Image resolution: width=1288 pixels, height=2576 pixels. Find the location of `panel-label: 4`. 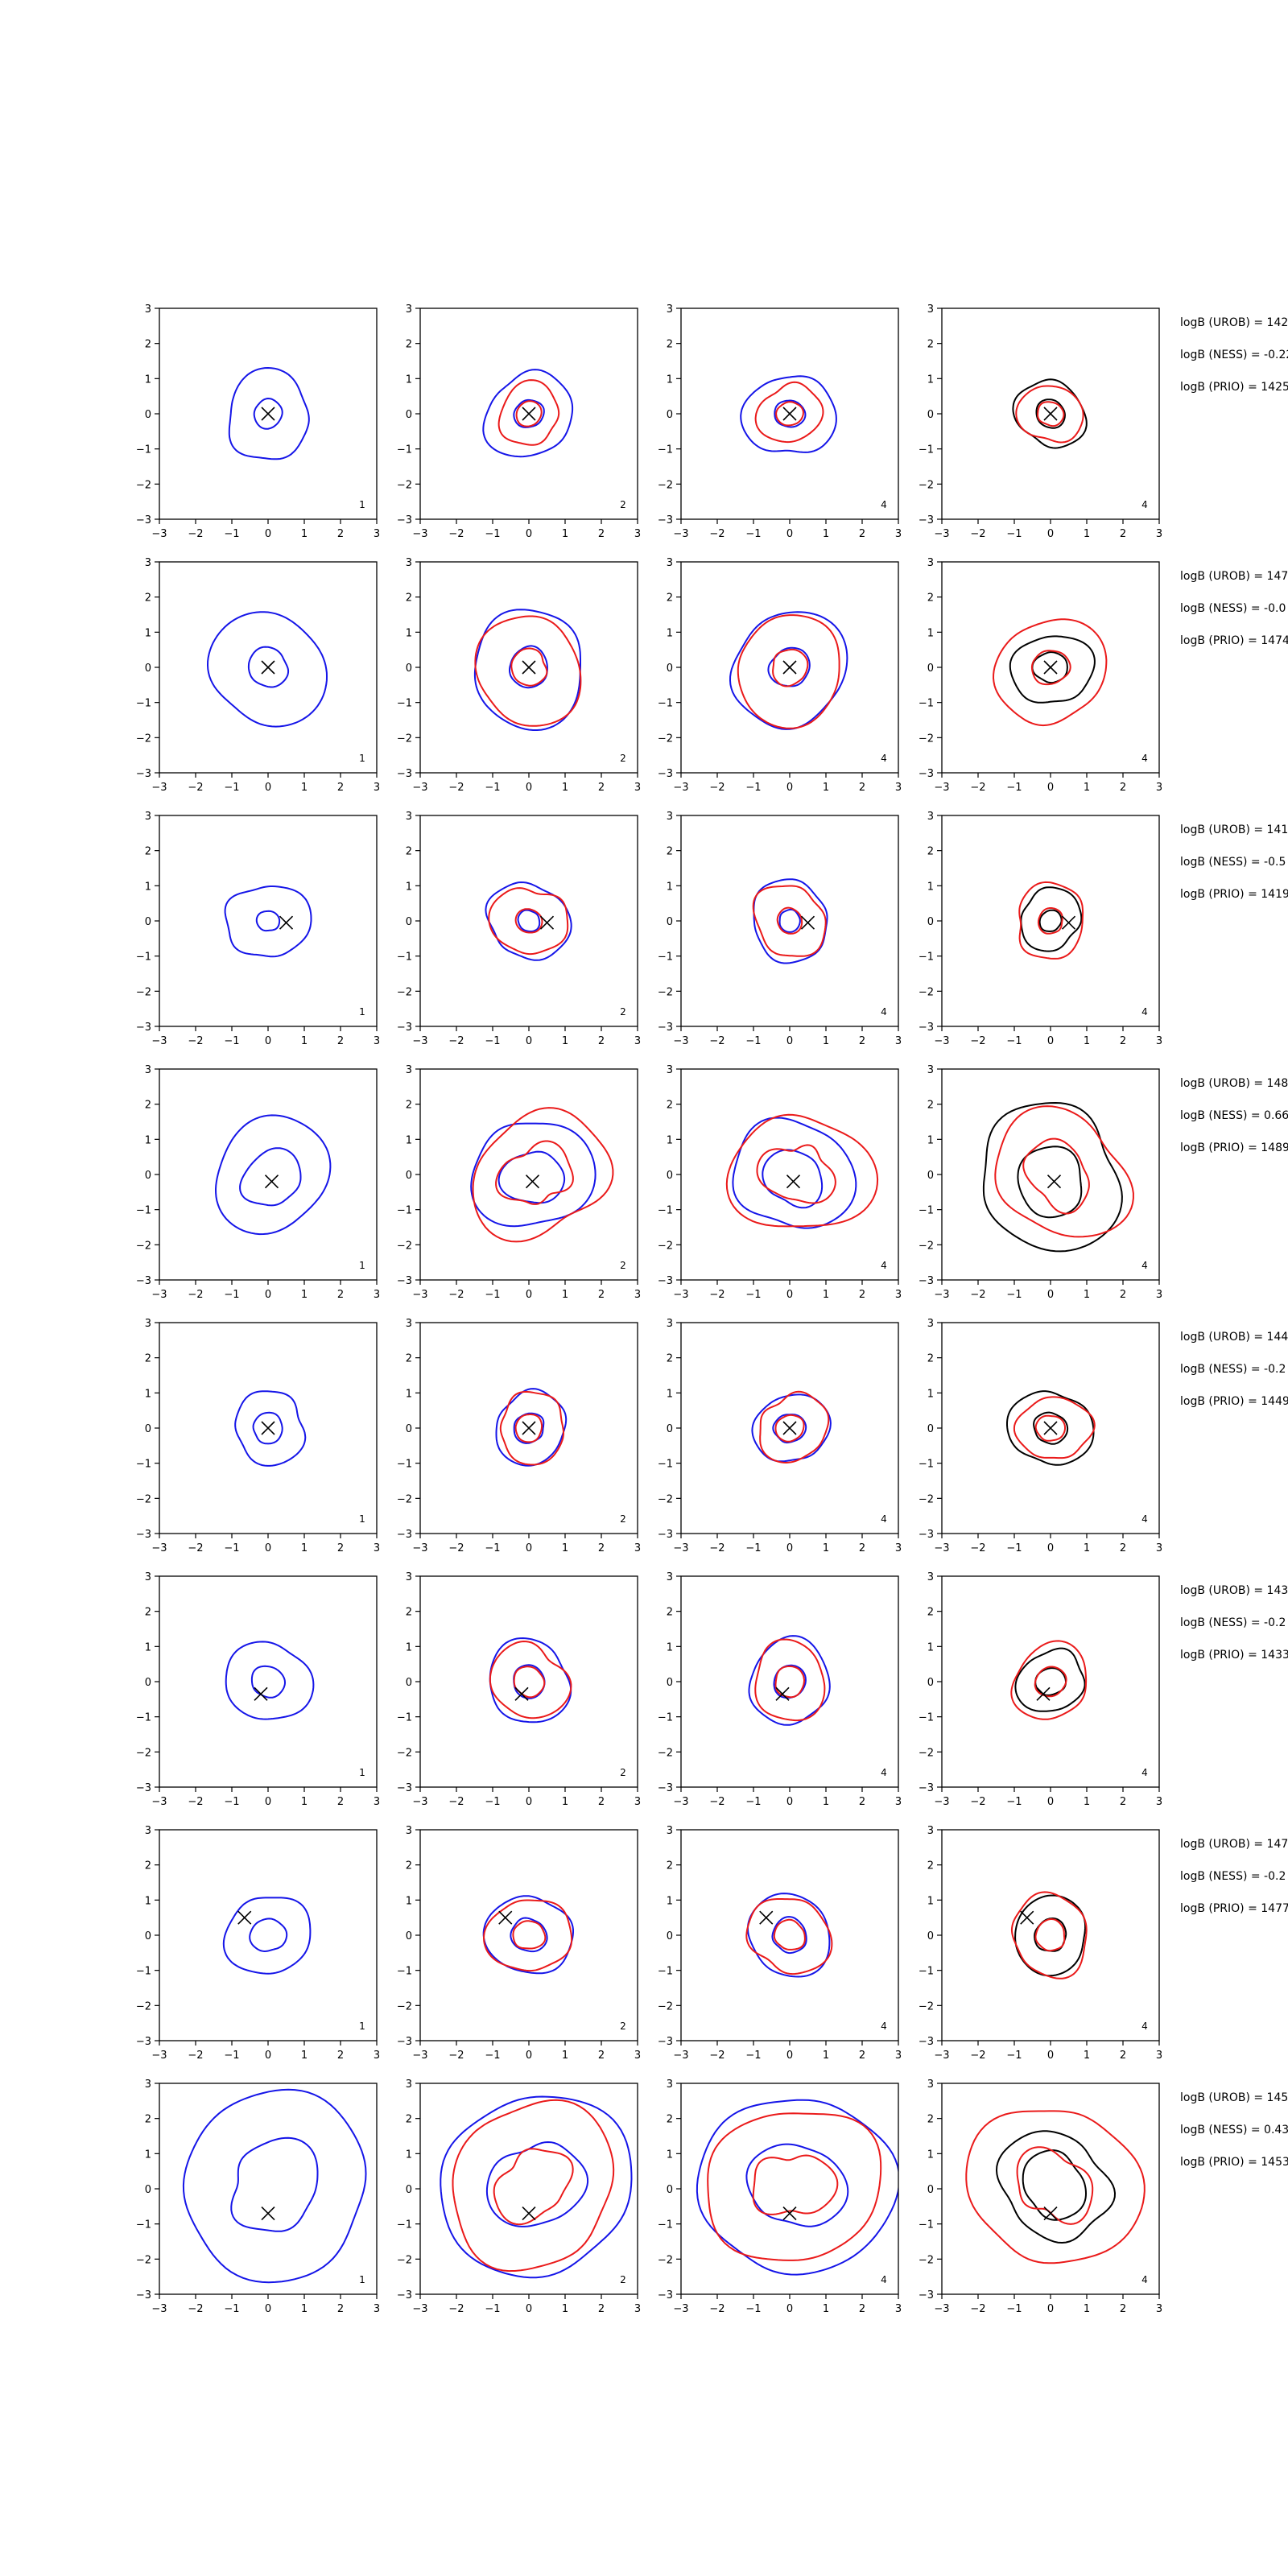

panel-label: 4 is located at coordinates (1144, 1519).